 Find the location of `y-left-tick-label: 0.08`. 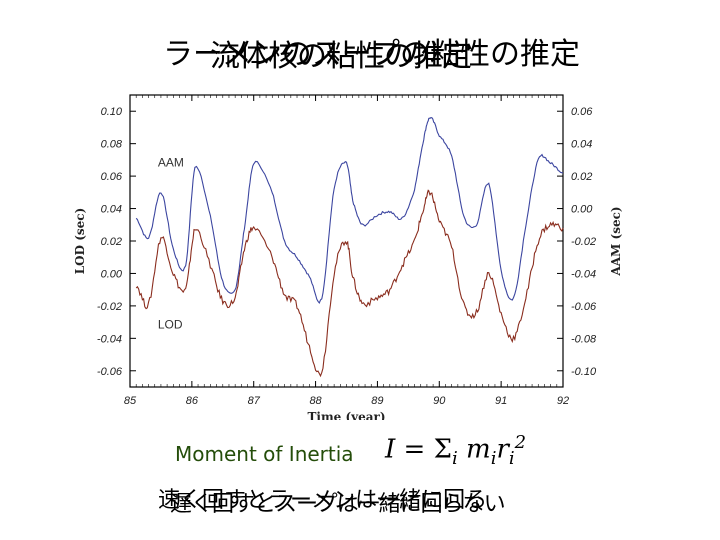

y-left-tick-label: 0.08 is located at coordinates (112, 145).